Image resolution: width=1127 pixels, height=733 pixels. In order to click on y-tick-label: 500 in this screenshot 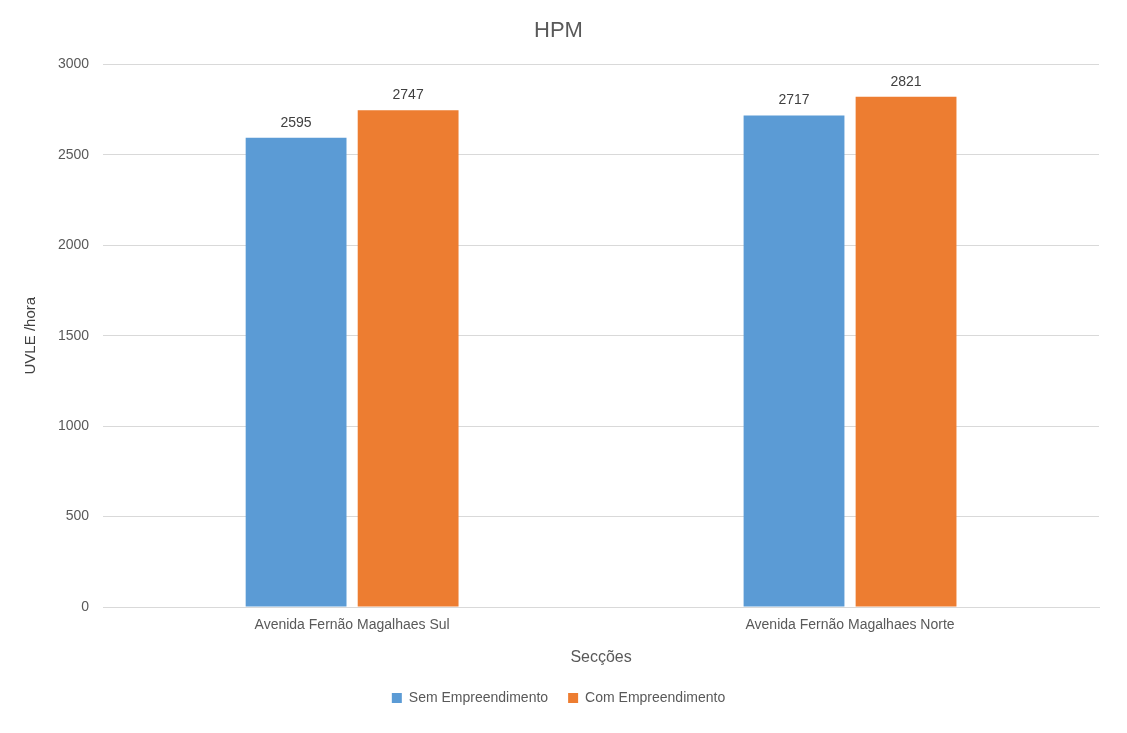, I will do `click(77, 515)`.